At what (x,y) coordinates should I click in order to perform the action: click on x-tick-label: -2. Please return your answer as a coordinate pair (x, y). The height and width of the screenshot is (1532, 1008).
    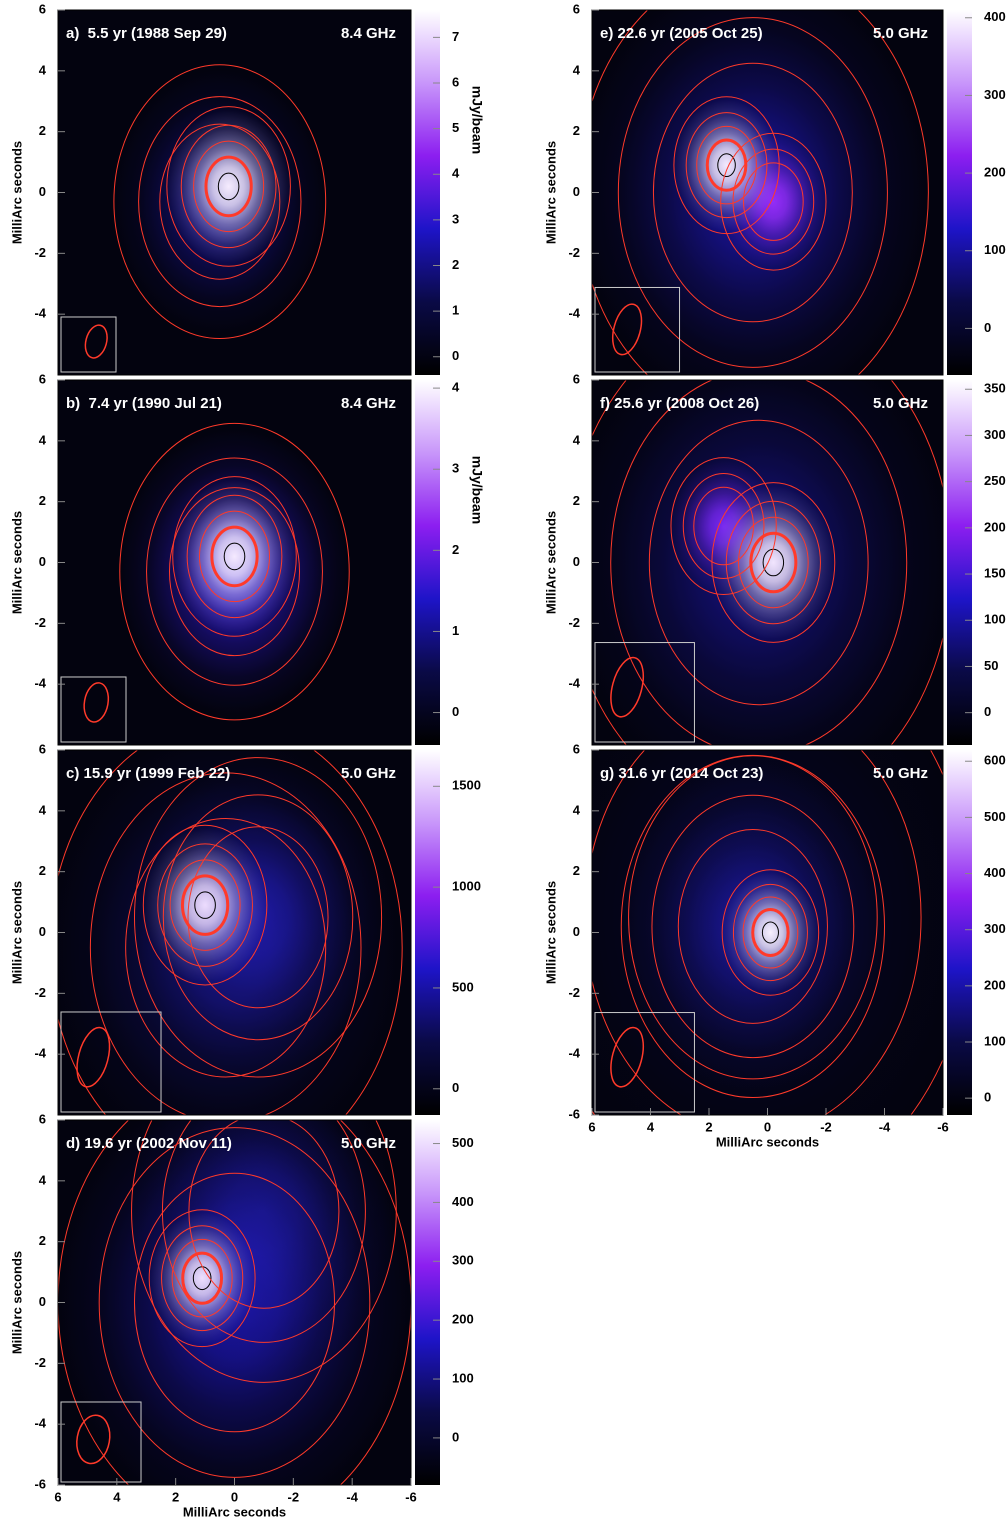
    Looking at the image, I should click on (294, 1496).